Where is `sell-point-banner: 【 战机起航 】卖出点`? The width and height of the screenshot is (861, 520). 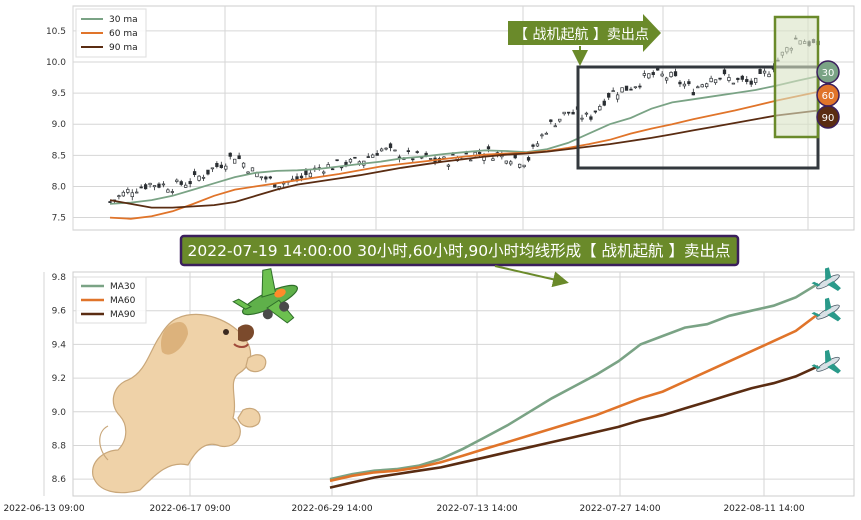
sell-point-banner: 【 战机起航 】卖出点 is located at coordinates (584, 40).